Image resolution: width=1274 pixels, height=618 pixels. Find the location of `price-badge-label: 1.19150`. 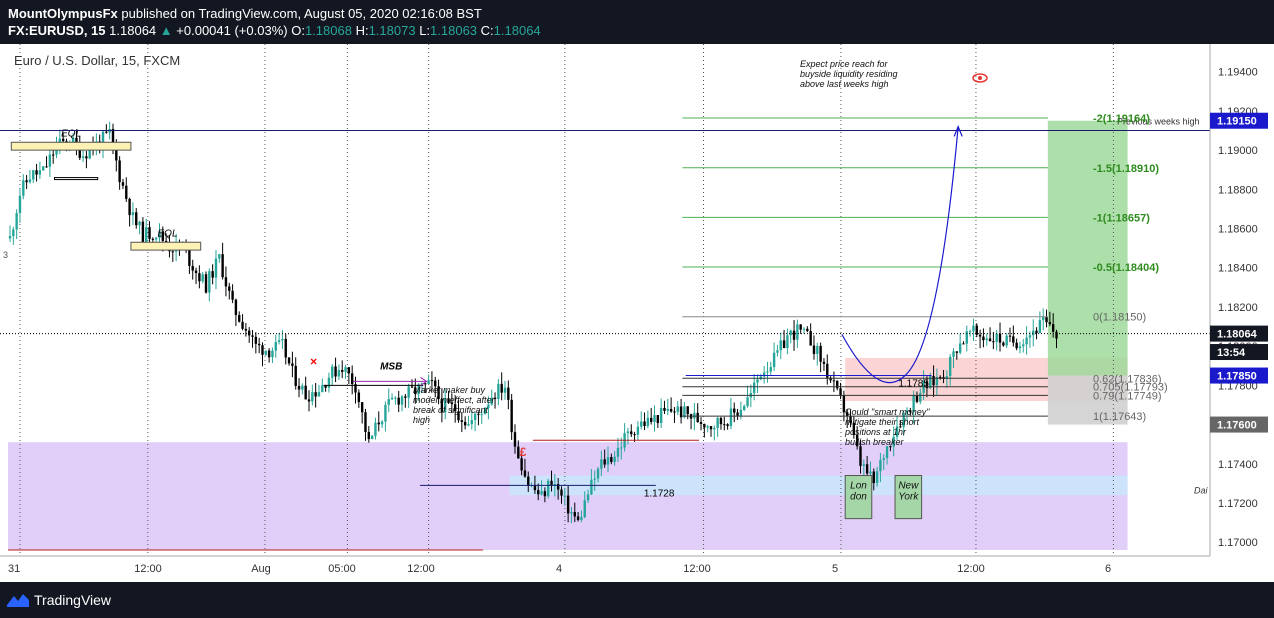

price-badge-label: 1.19150 is located at coordinates (1237, 122).